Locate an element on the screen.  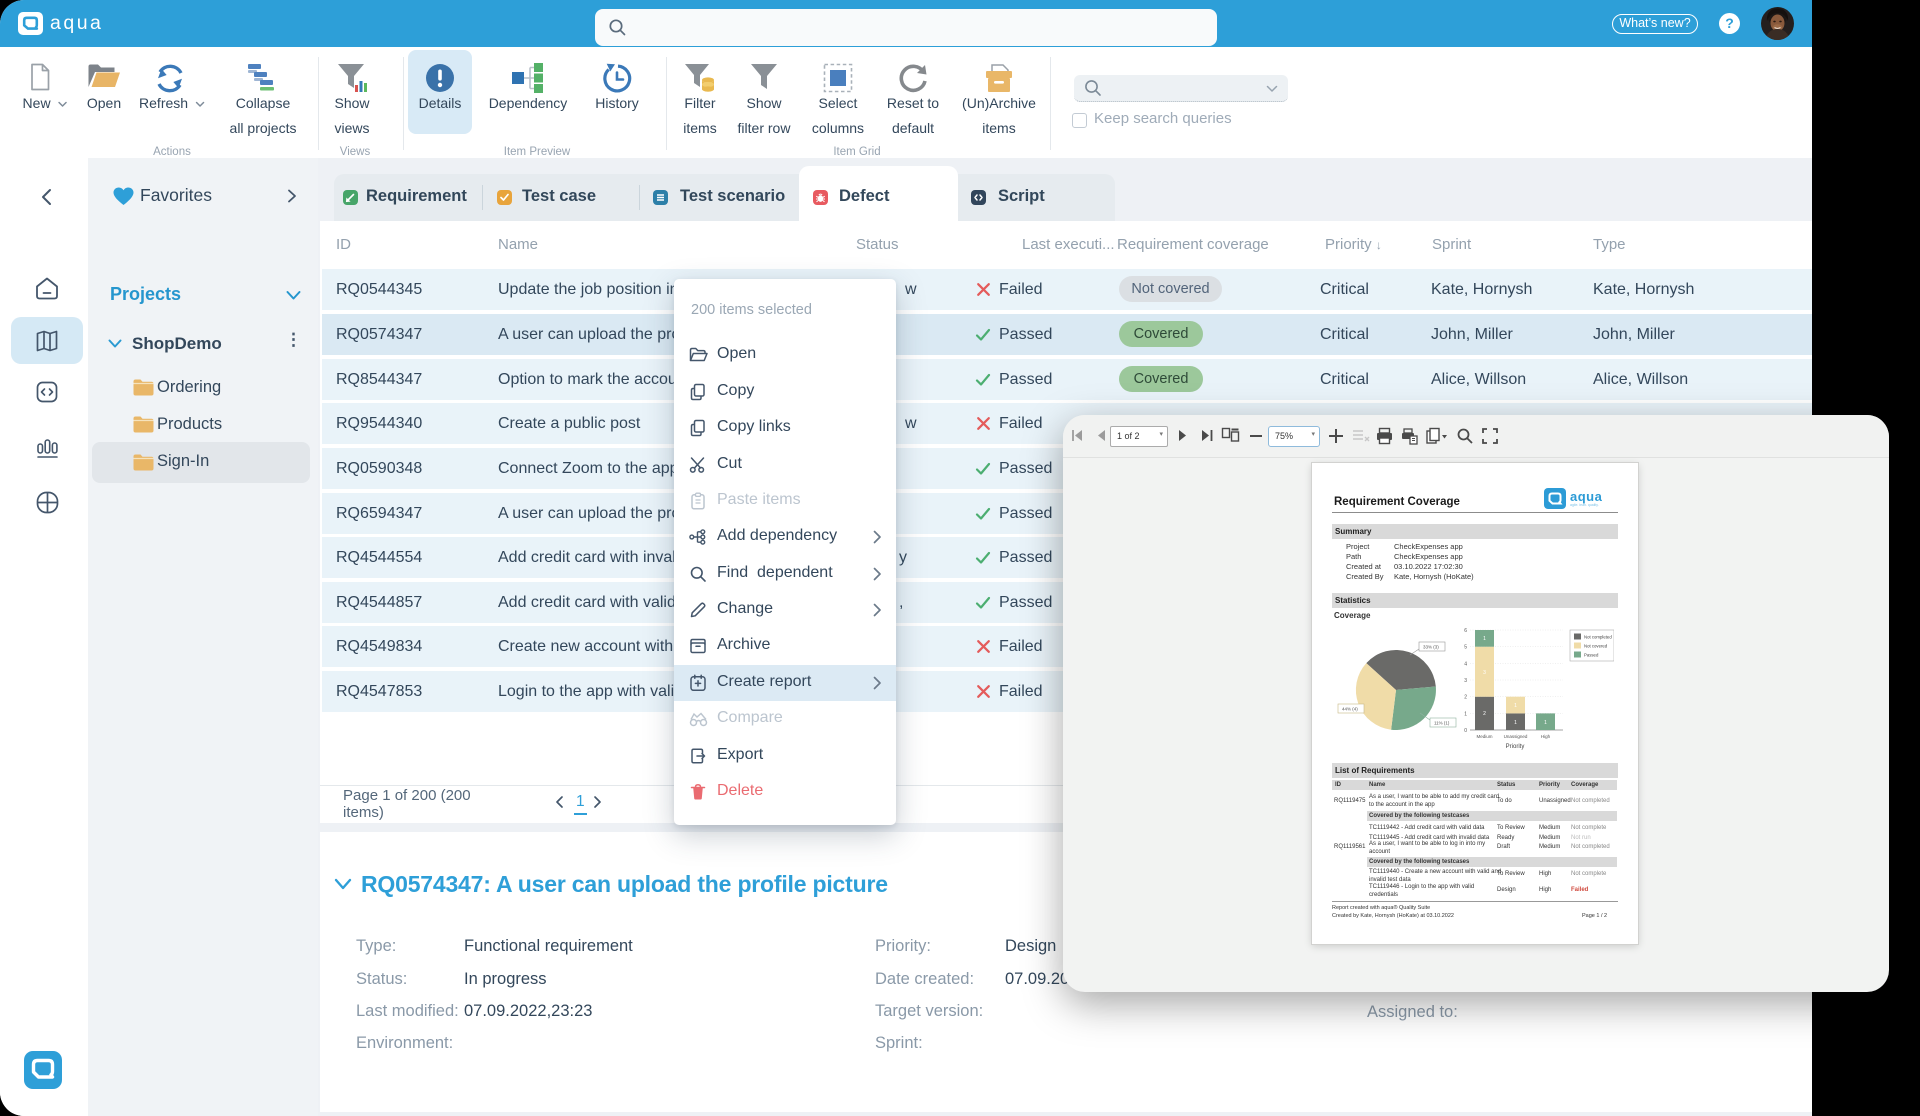
svg-text: 6 is located at coordinates (1465, 631).